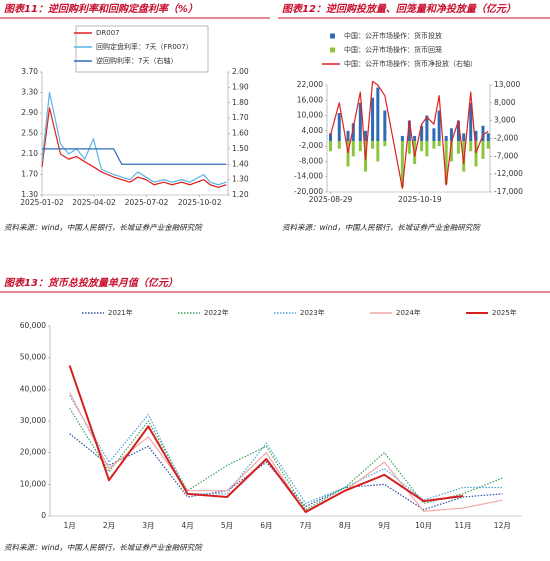  What do you see at coordinates (311, 160) in the screenshot?
I see `y-tick-label: -8,000` at bounding box center [311, 160].